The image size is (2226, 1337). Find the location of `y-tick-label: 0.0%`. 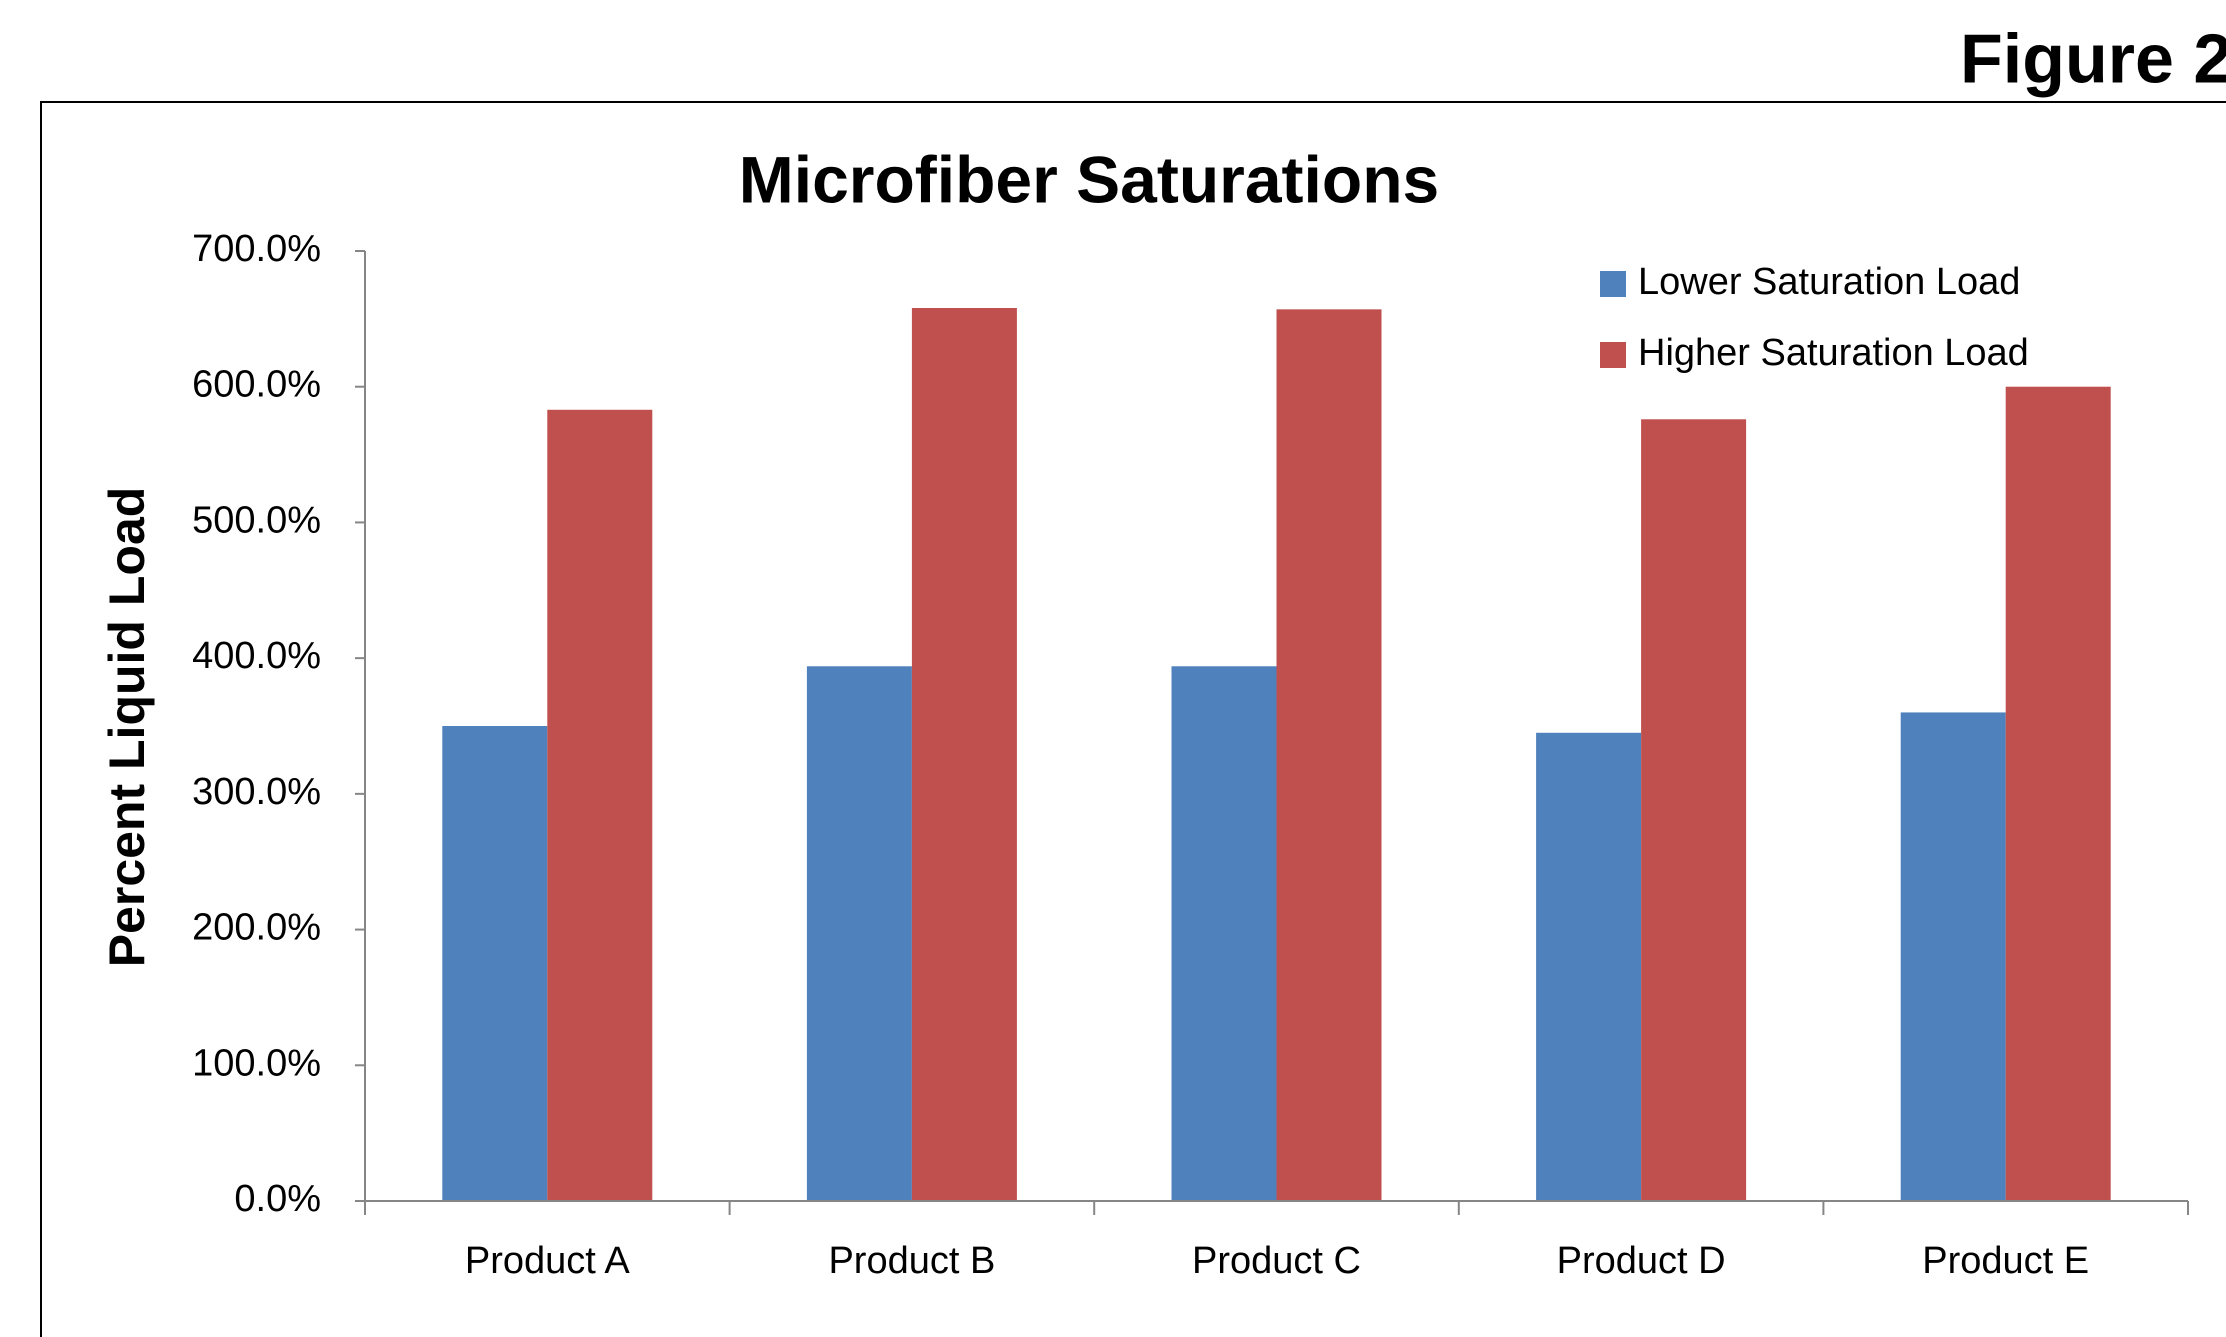

y-tick-label: 0.0% is located at coordinates (277, 1199).